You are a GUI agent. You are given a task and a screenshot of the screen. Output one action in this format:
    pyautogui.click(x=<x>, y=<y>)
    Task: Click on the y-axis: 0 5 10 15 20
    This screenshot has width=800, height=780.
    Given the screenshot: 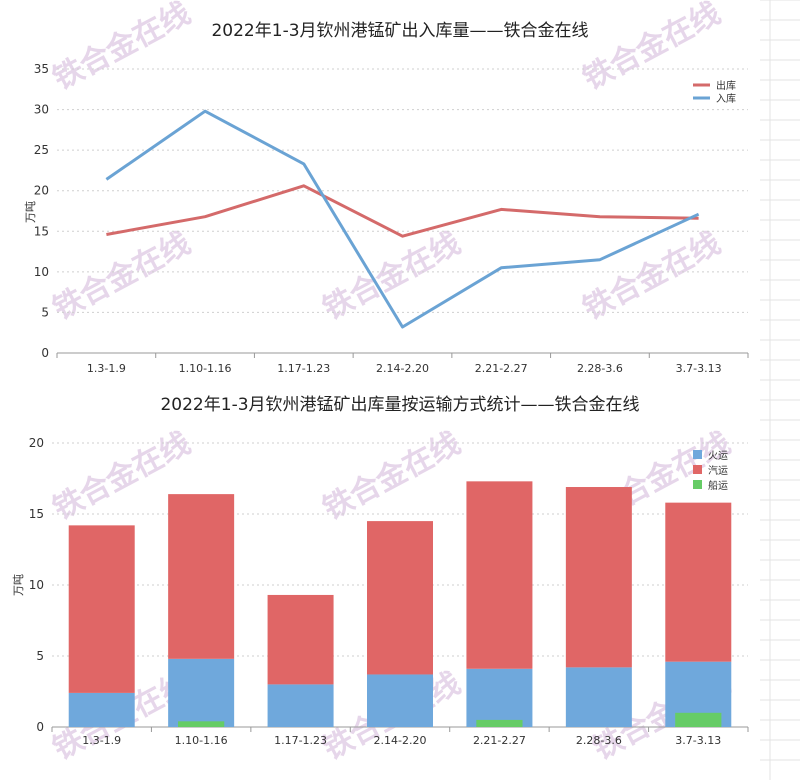 What is the action you would take?
    pyautogui.click(x=36, y=585)
    